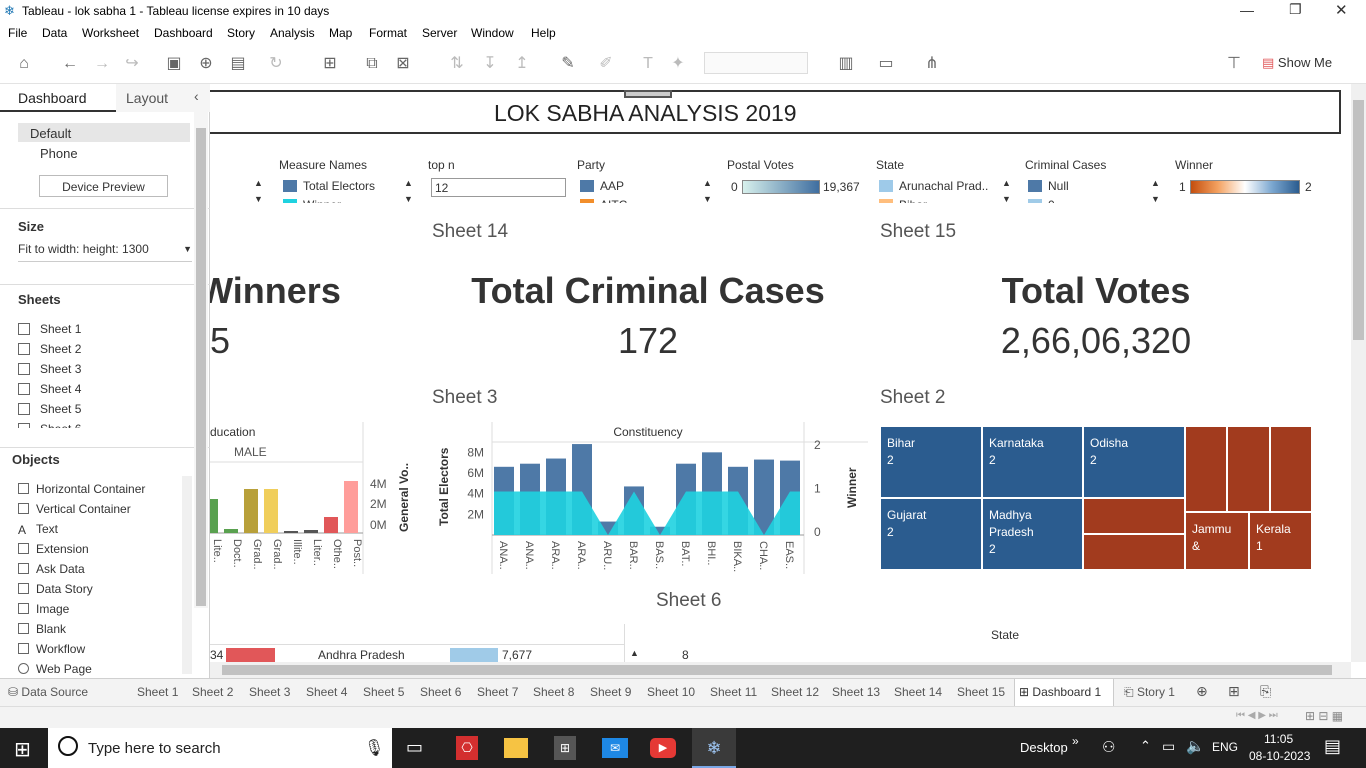 The height and width of the screenshot is (768, 1366). I want to click on taskbar-search-box: Type here to search 🎙, so click(220, 748).